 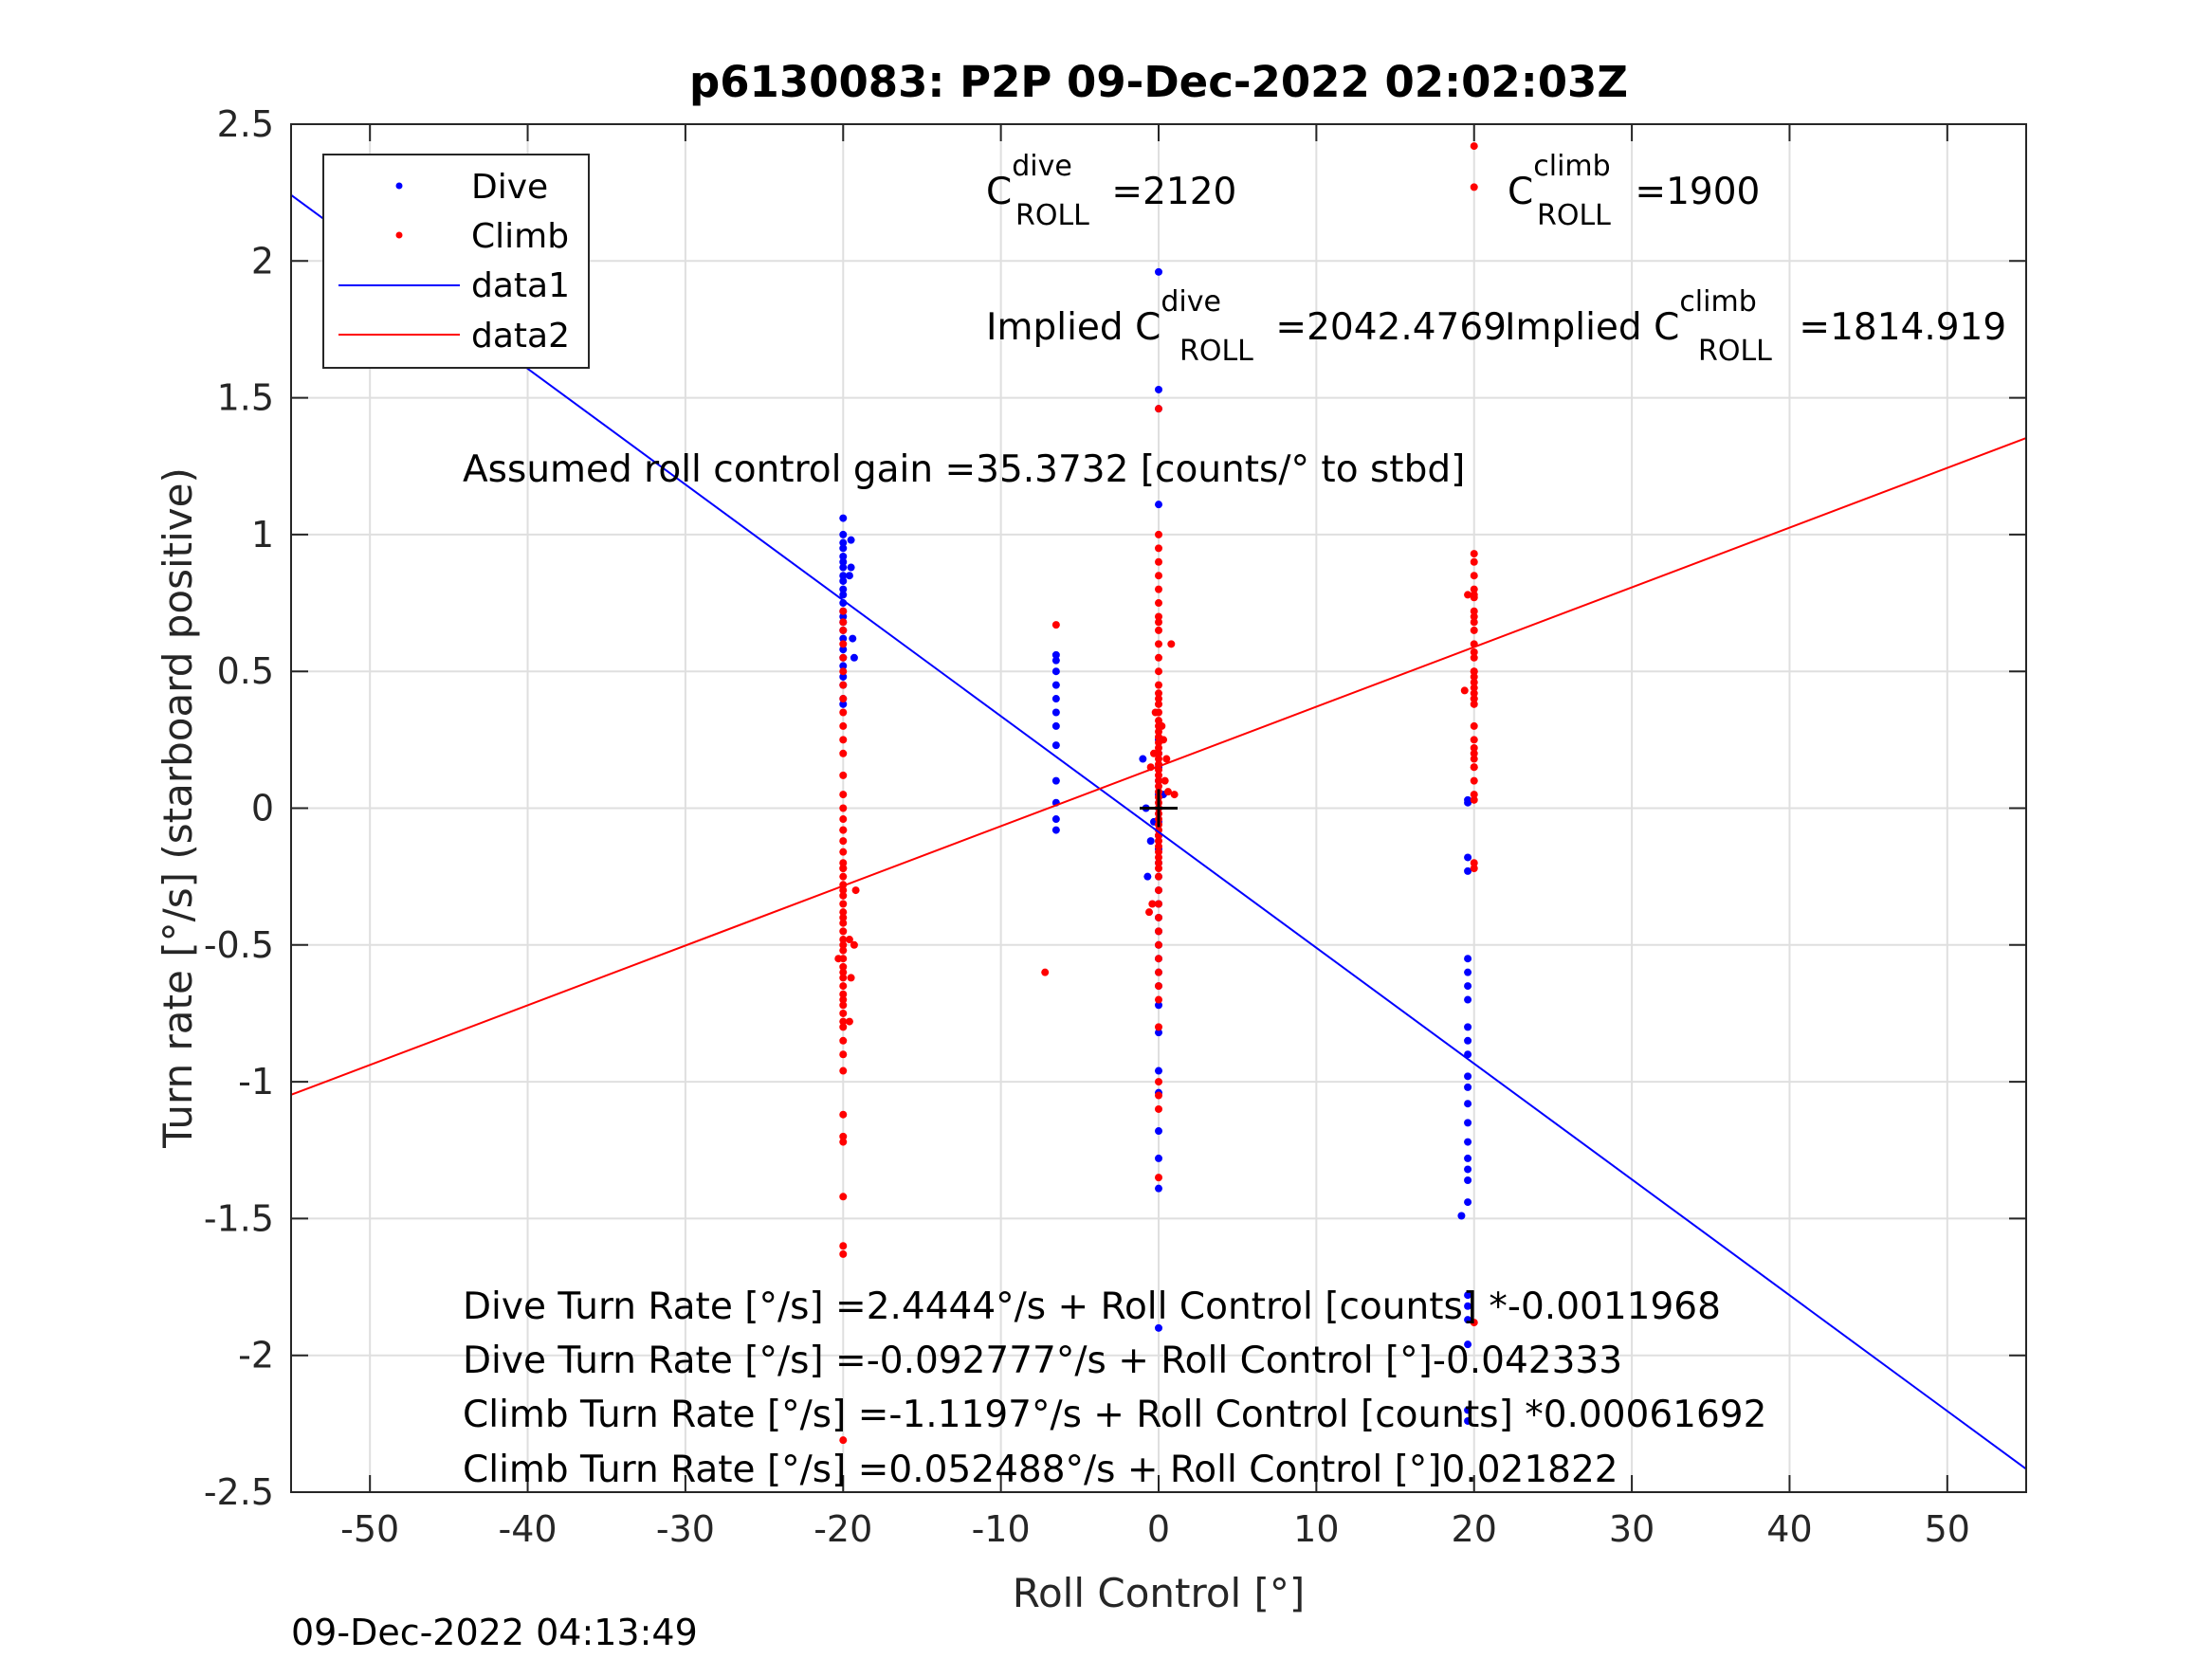 What do you see at coordinates (1158, 82) in the screenshot?
I see `chart-title: p6130083: P2P 09-Dec-2022 02:02:03Z` at bounding box center [1158, 82].